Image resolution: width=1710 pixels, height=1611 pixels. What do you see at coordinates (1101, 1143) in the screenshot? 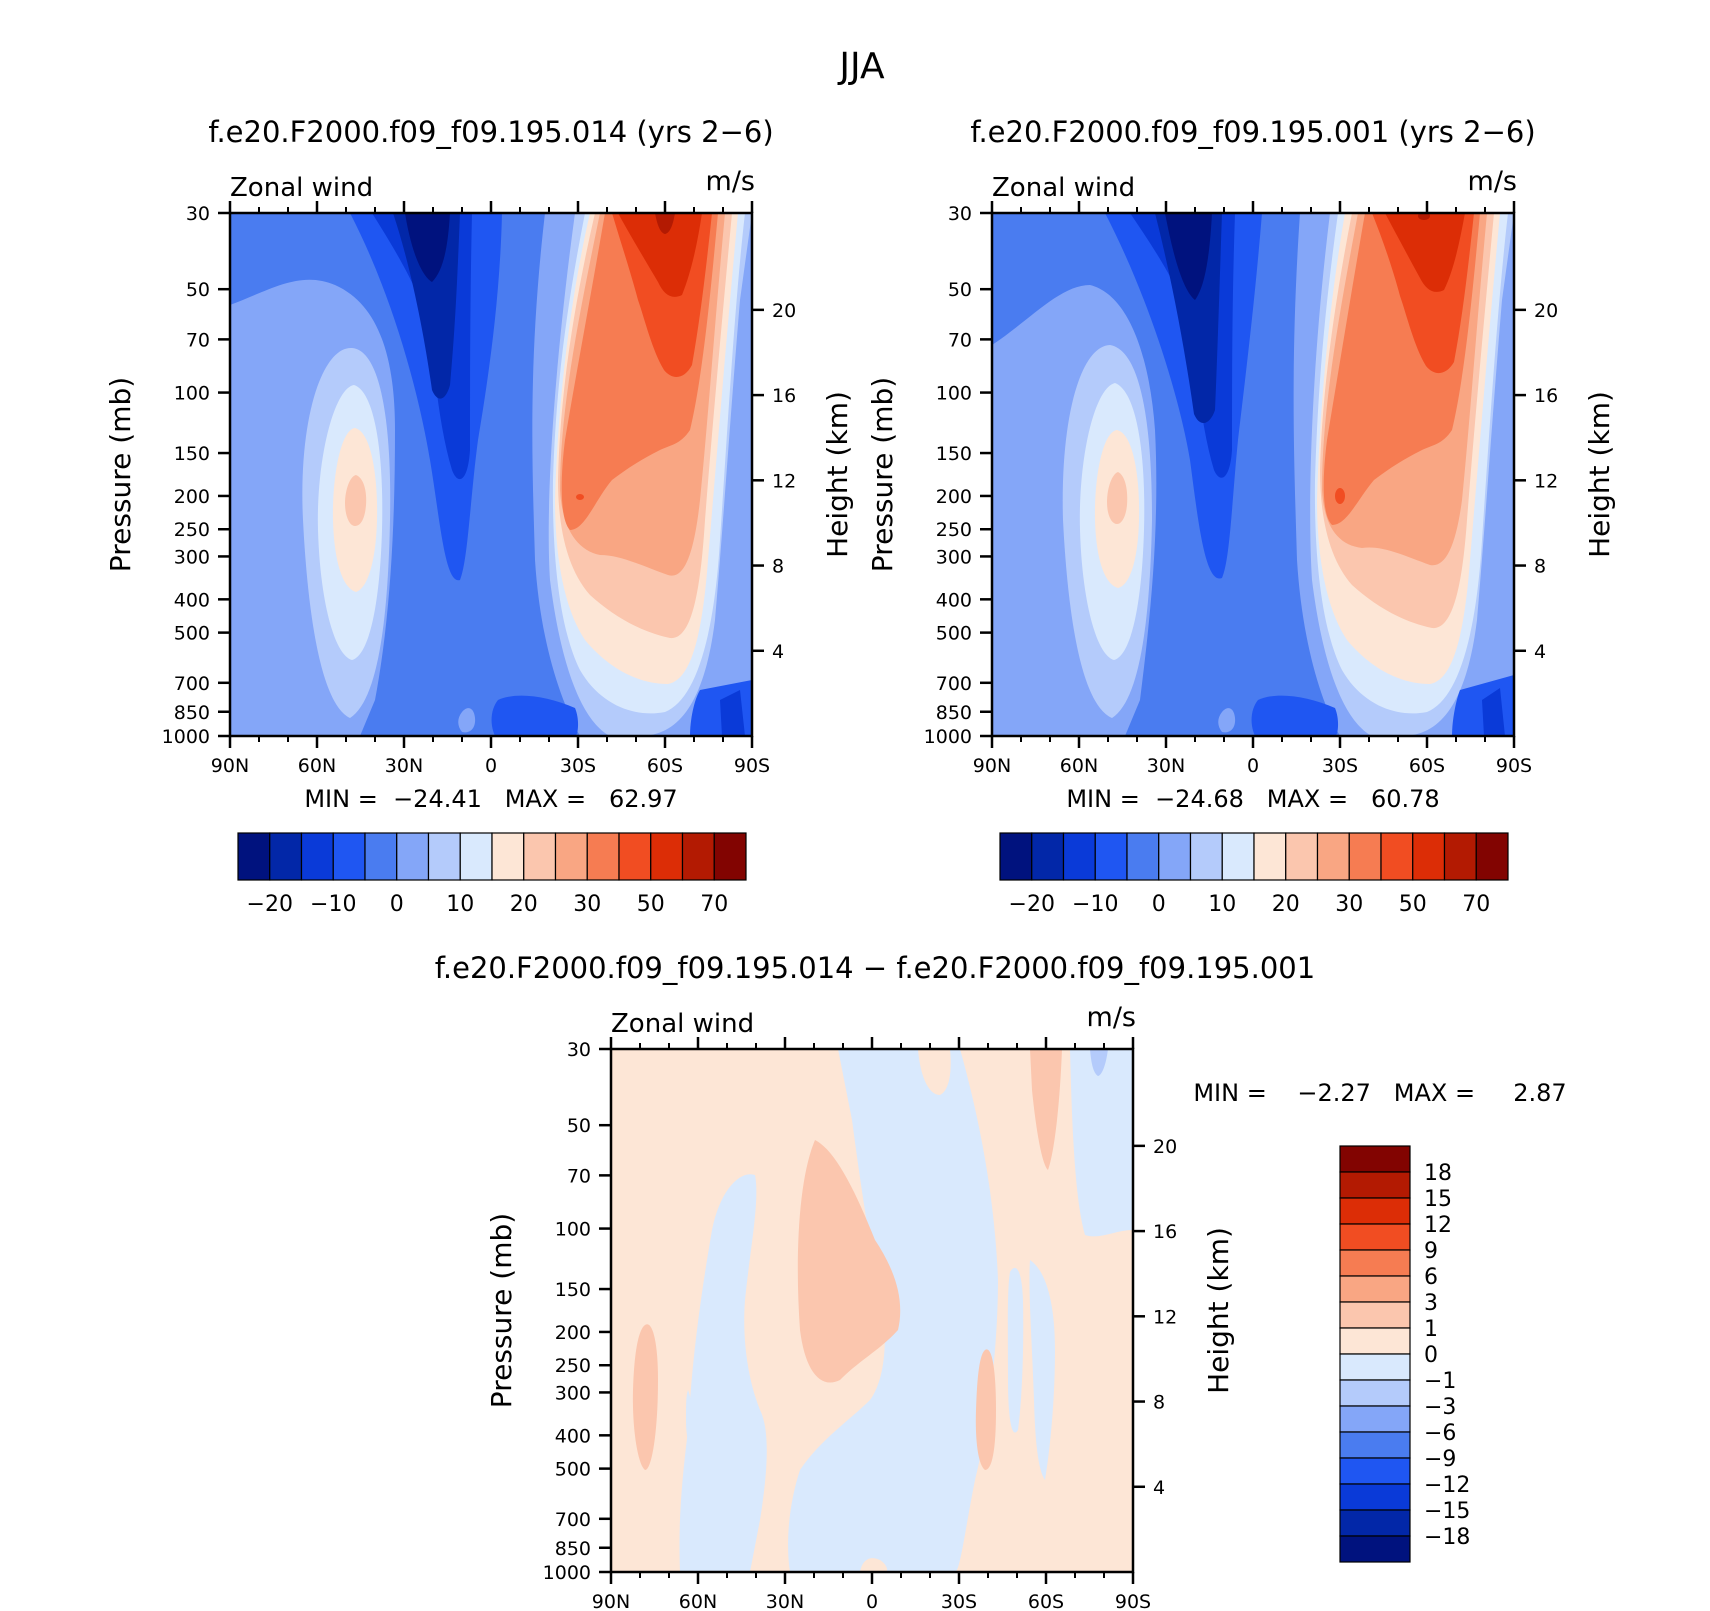
I see `panel-c-contour-negative-far-east` at bounding box center [1101, 1143].